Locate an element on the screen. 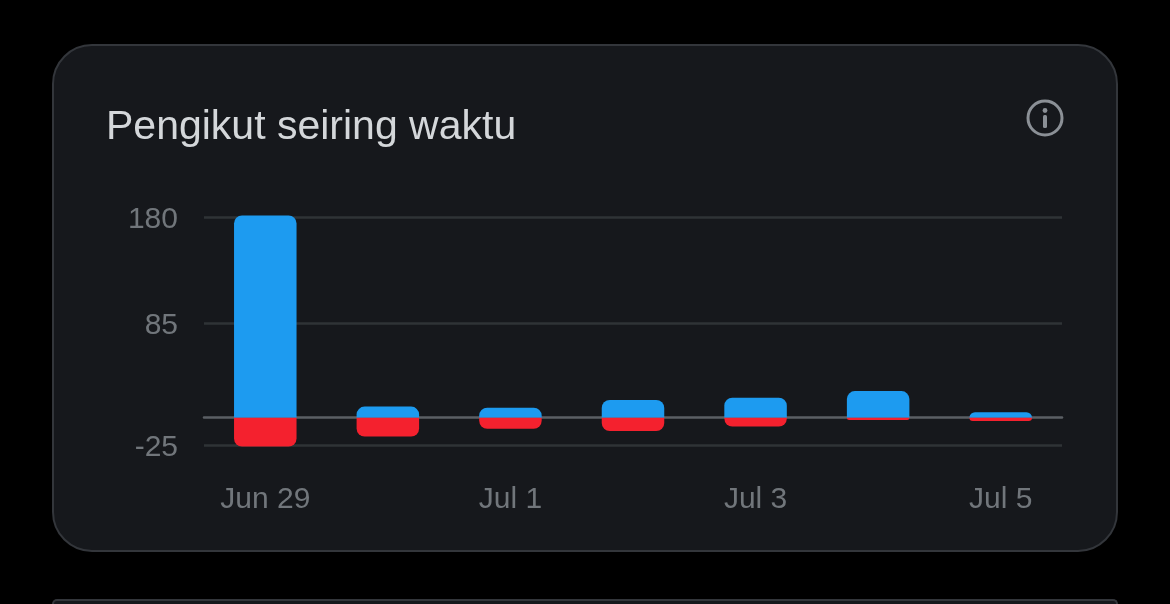 The height and width of the screenshot is (604, 1170). y-tick-label: -25 is located at coordinates (156, 445).